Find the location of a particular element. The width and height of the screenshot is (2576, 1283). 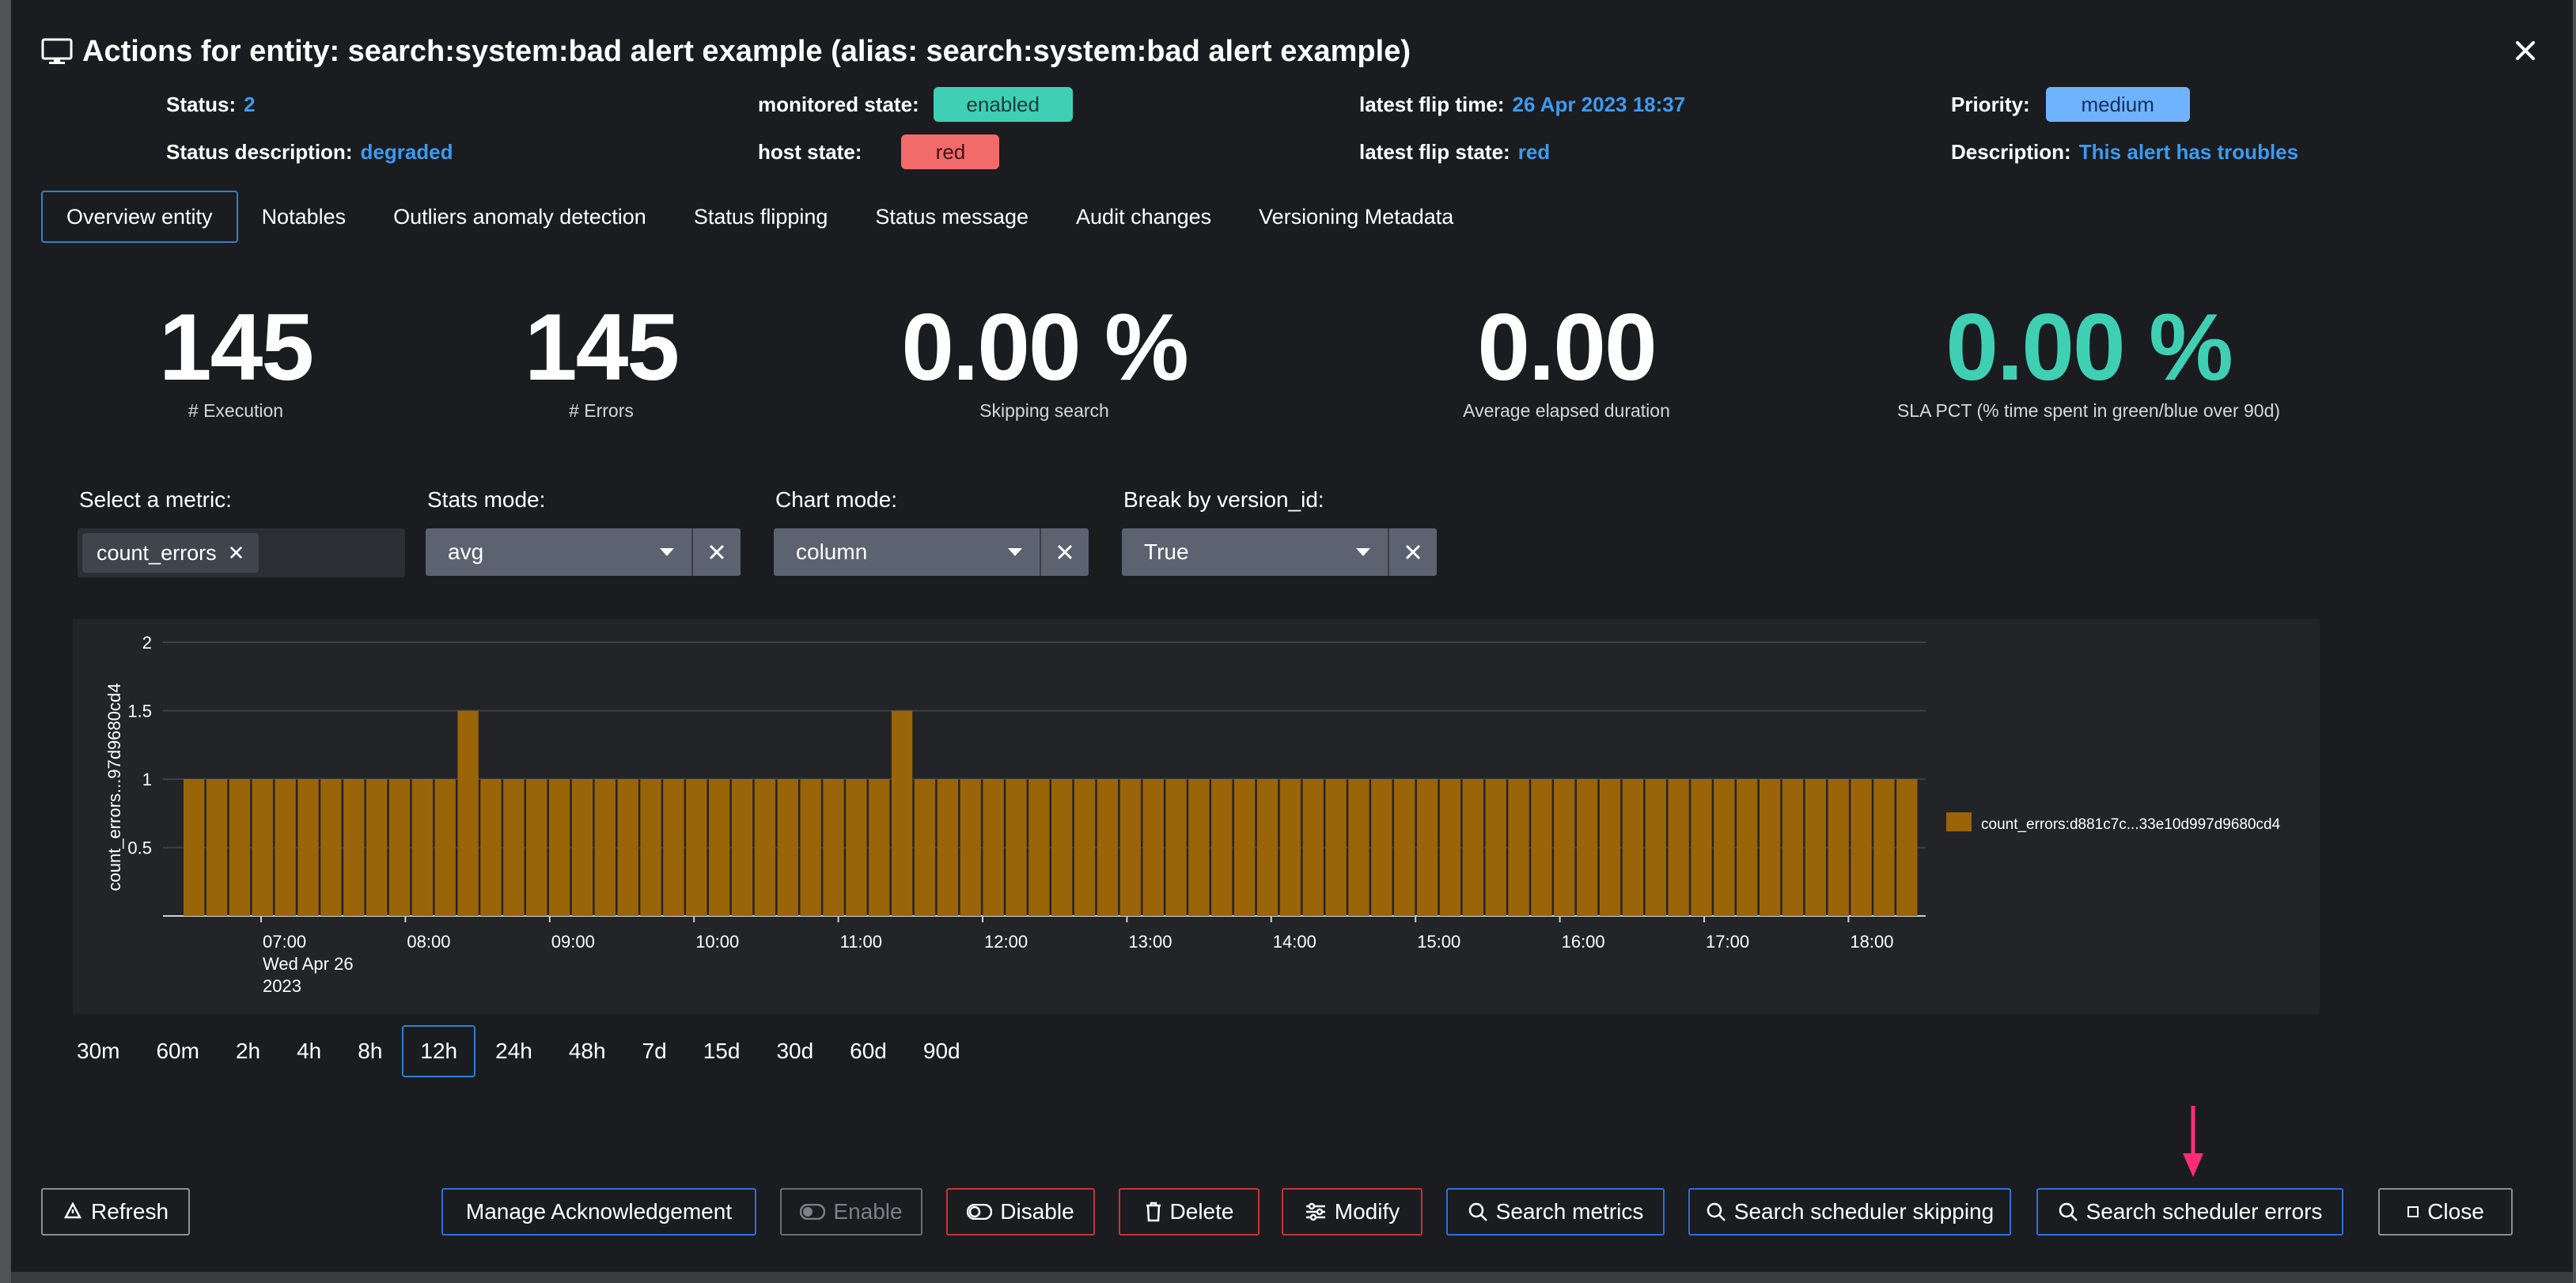

description-label: Description: is located at coordinates (2011, 151).